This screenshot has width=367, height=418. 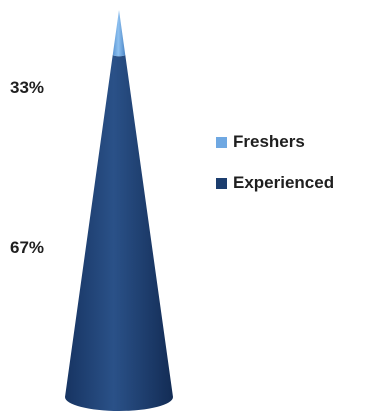 I want to click on legend-swatch-freshers, so click(x=221, y=142).